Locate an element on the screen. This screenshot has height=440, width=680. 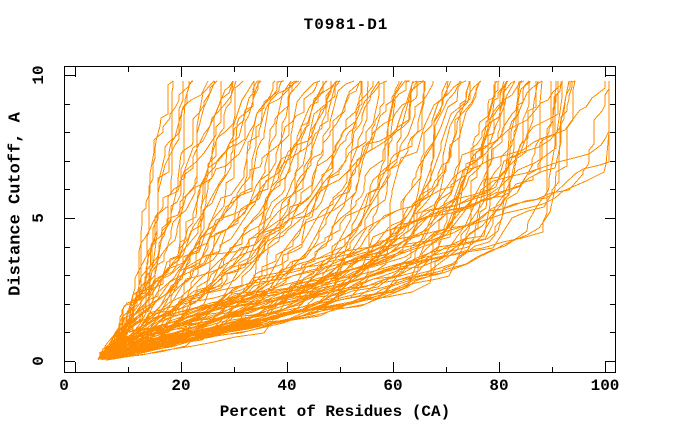
x-tick-label: 80 is located at coordinates (499, 386).